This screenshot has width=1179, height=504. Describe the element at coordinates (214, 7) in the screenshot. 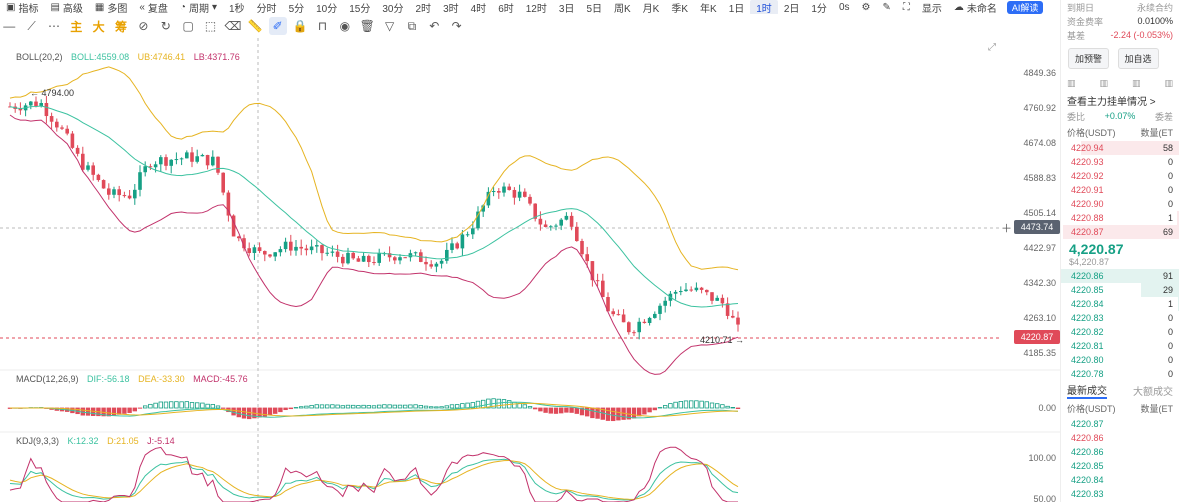

I see `chevron-down-icon: ▾` at that location.